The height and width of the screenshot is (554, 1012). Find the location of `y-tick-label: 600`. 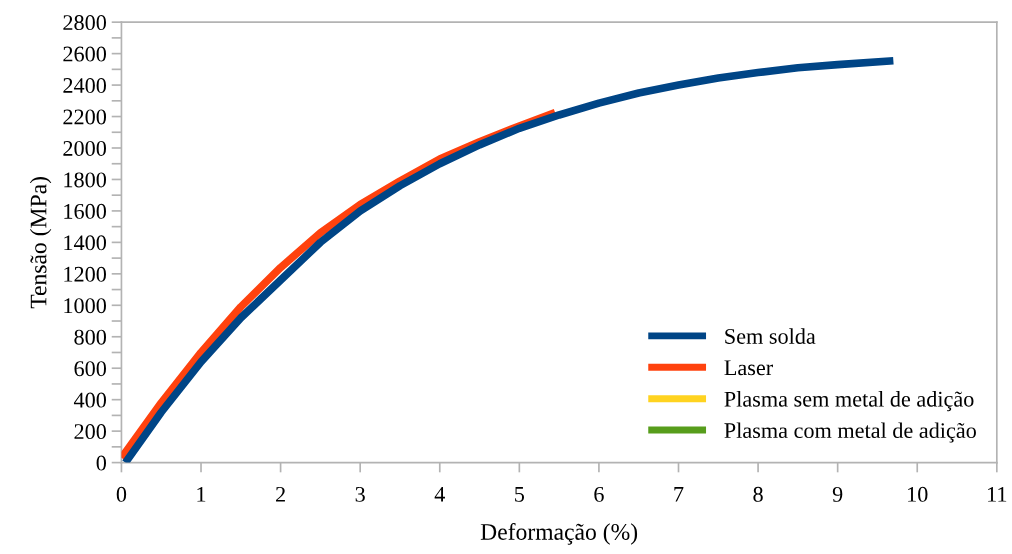

y-tick-label: 600 is located at coordinates (90, 369).